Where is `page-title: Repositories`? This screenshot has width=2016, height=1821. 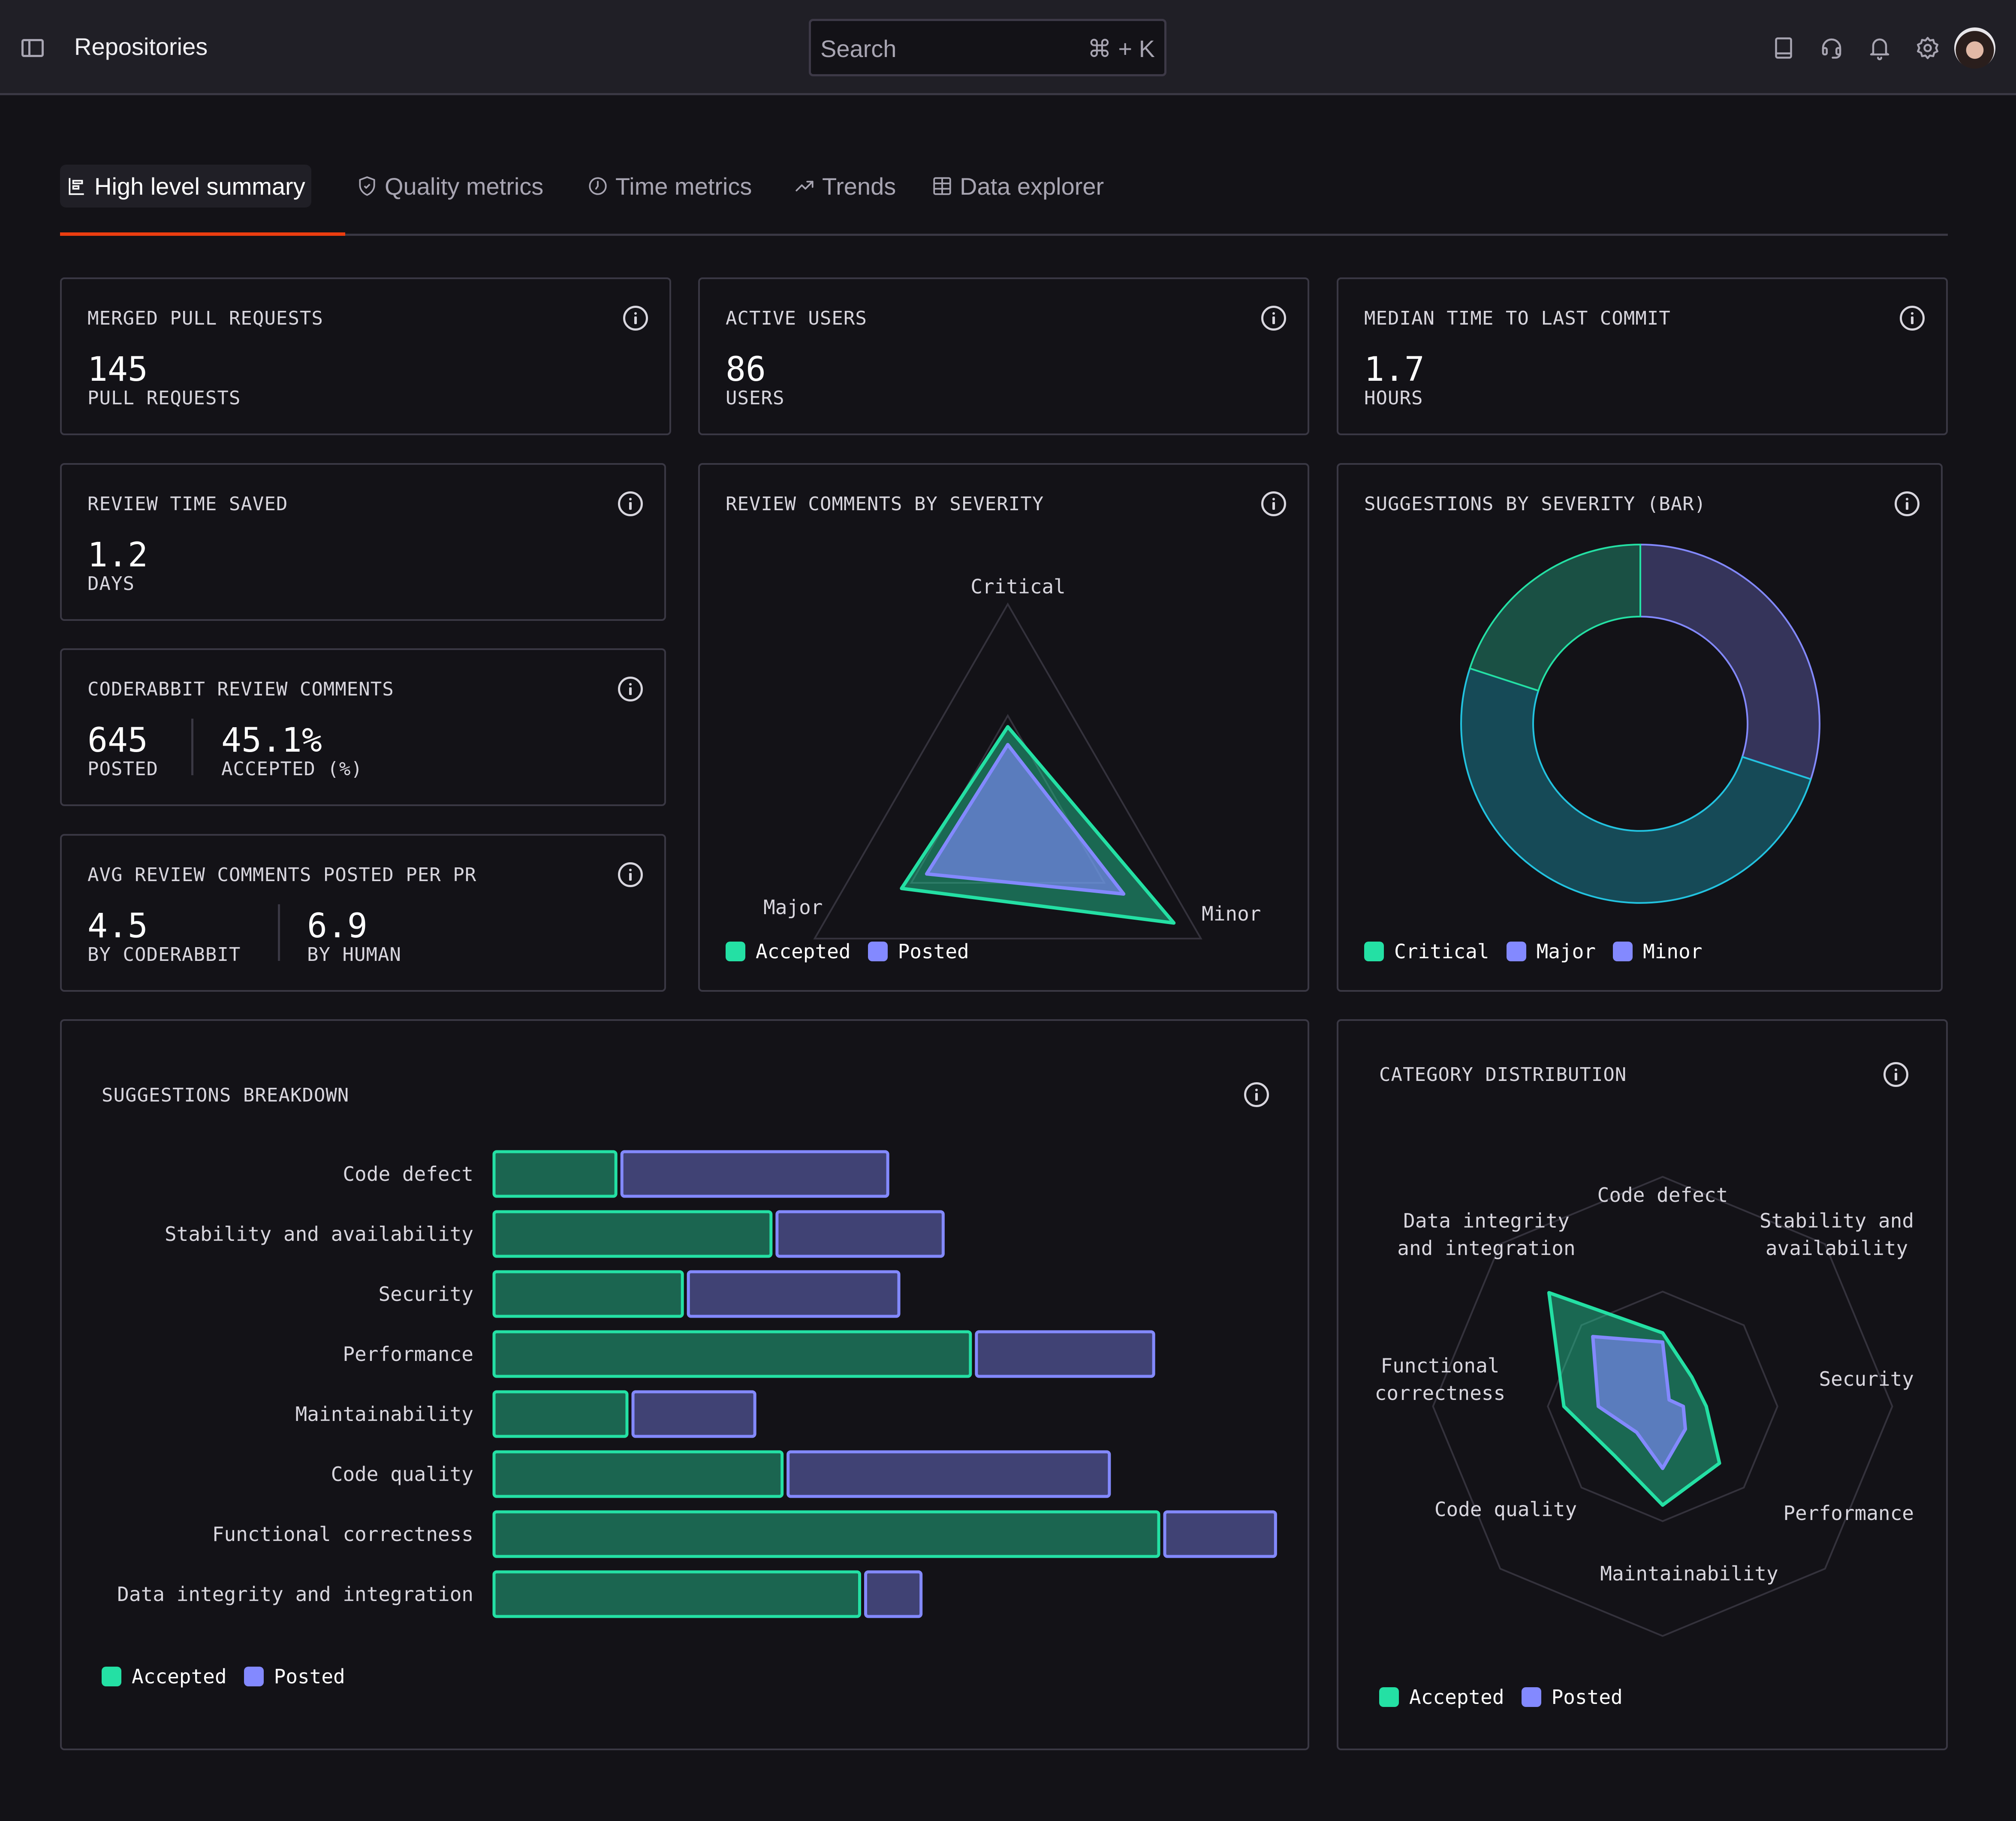
page-title: Repositories is located at coordinates (141, 46).